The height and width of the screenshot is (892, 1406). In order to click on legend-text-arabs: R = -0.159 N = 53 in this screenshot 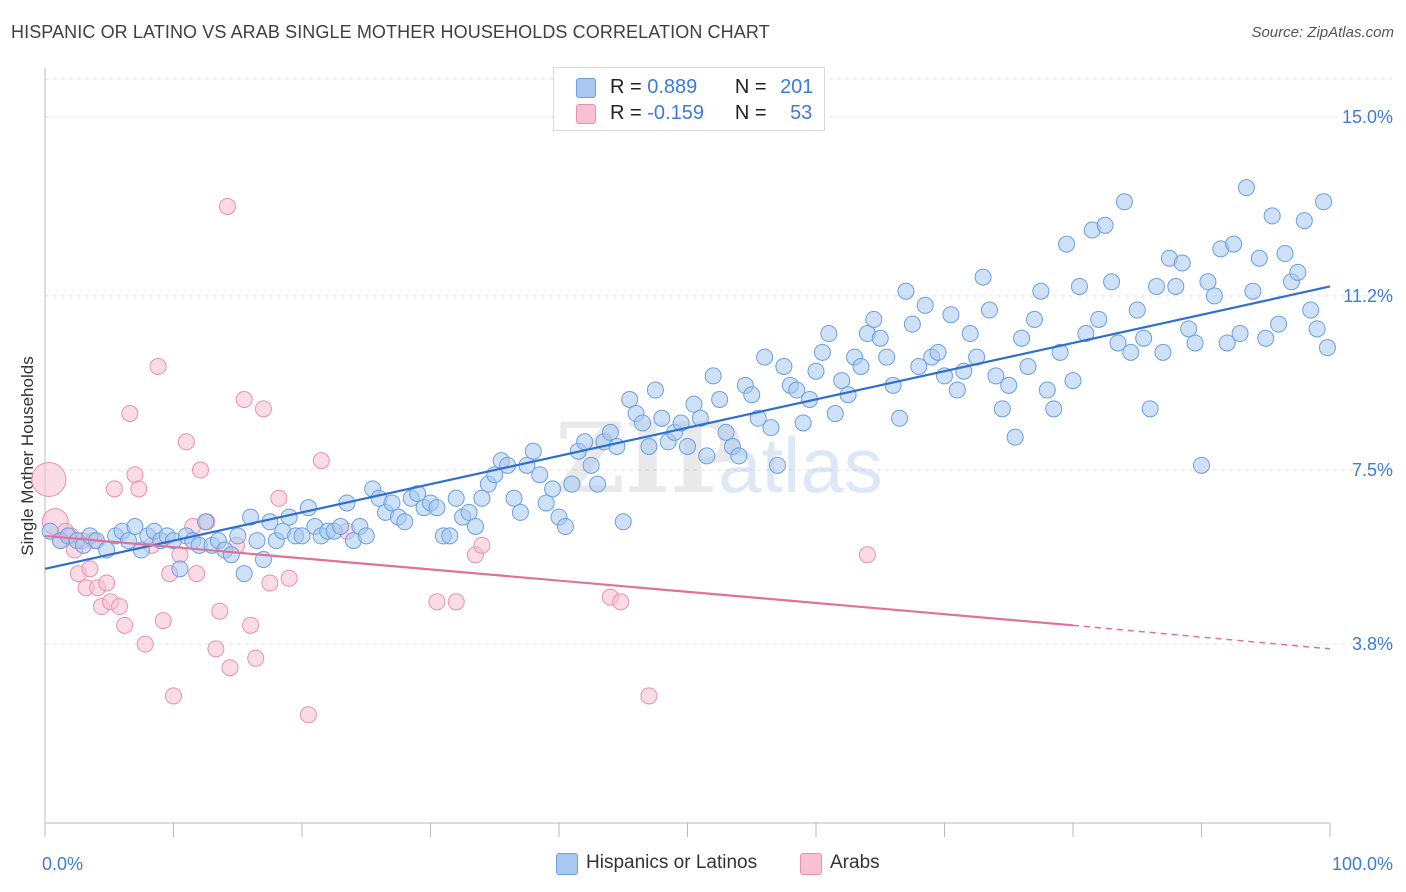, I will do `click(711, 113)`.